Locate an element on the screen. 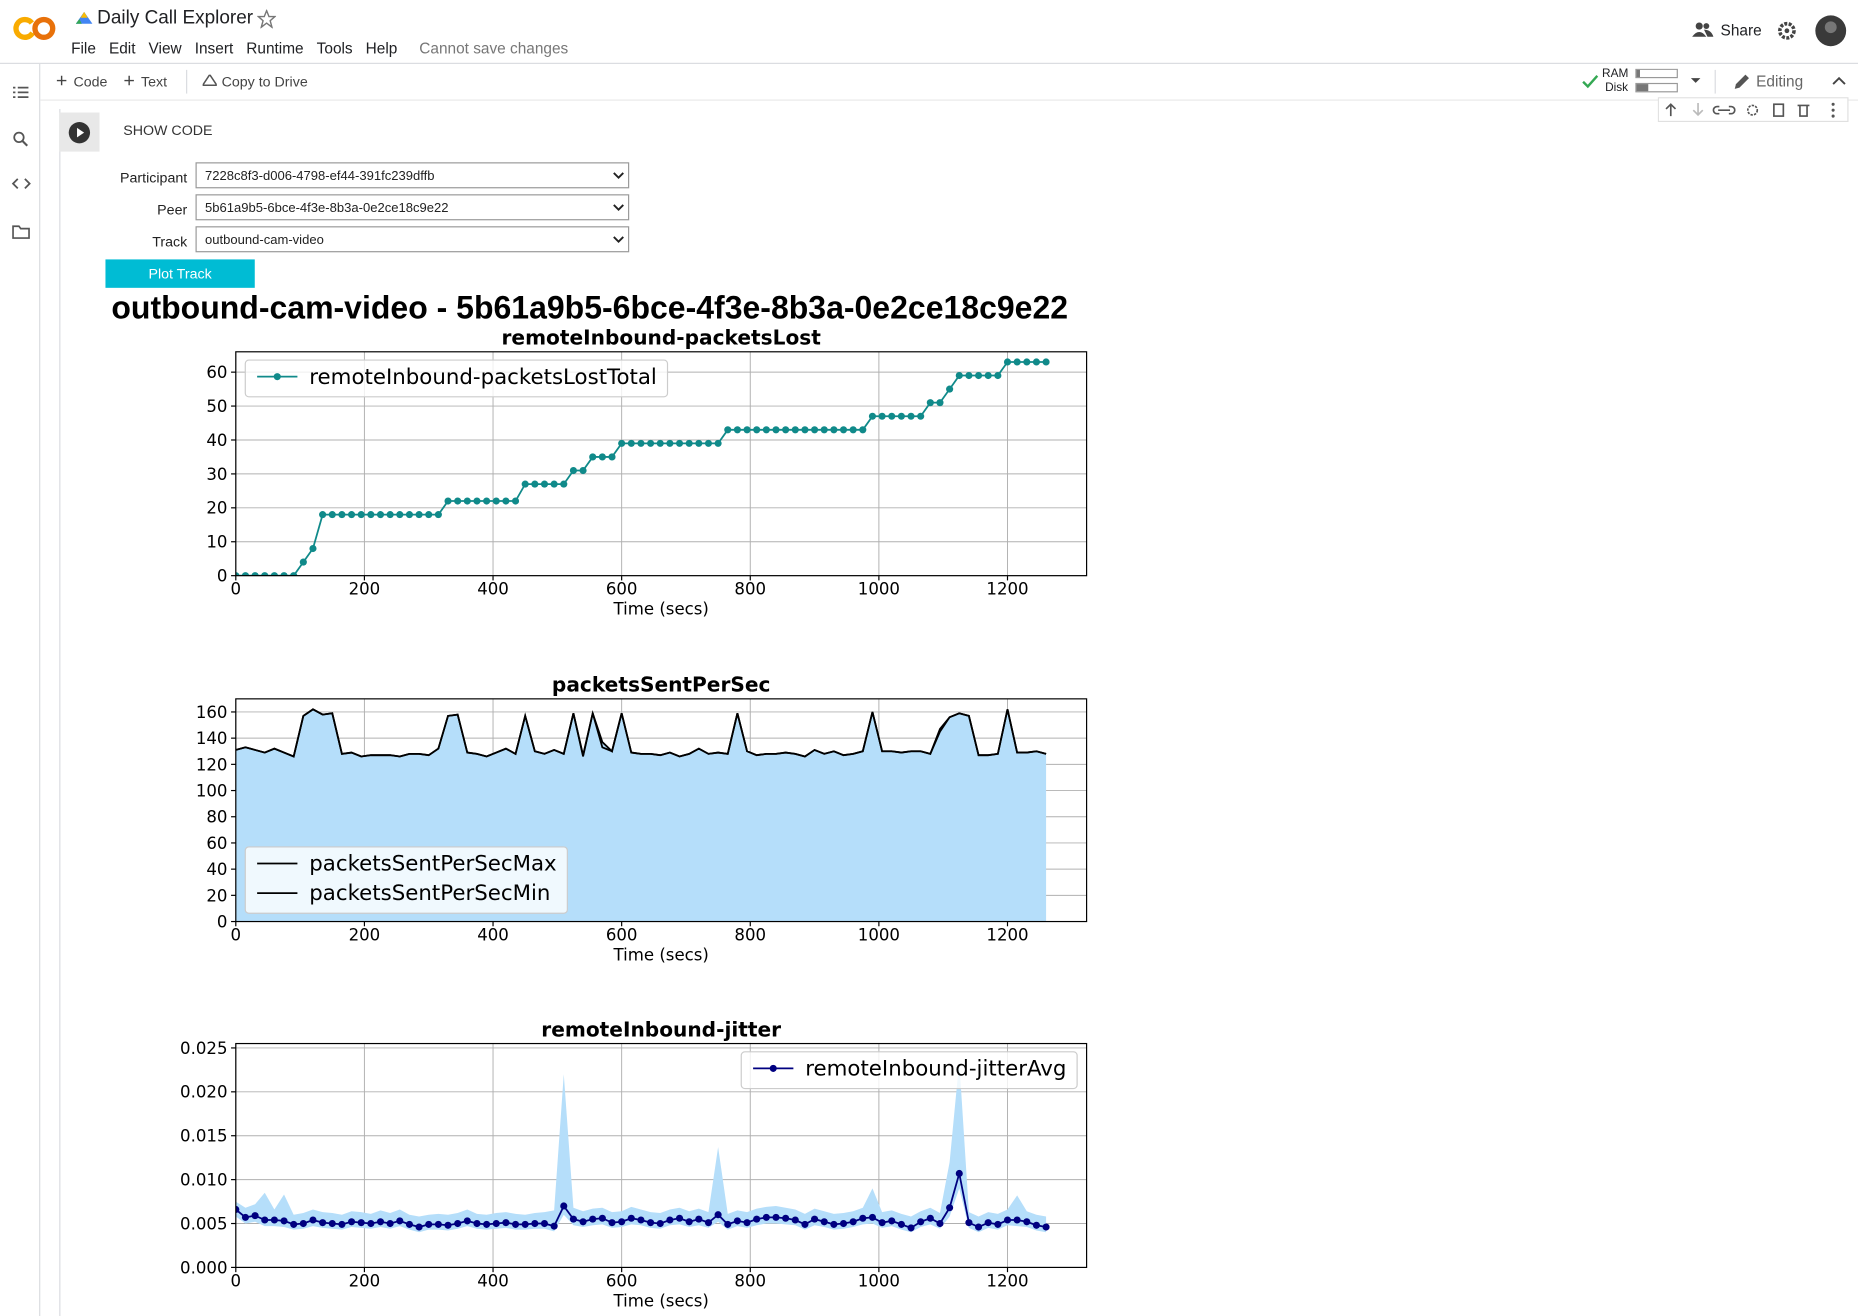  participant-select: 7228c8f3-d006-4798-ef44-391fc239dffb is located at coordinates (412, 175).